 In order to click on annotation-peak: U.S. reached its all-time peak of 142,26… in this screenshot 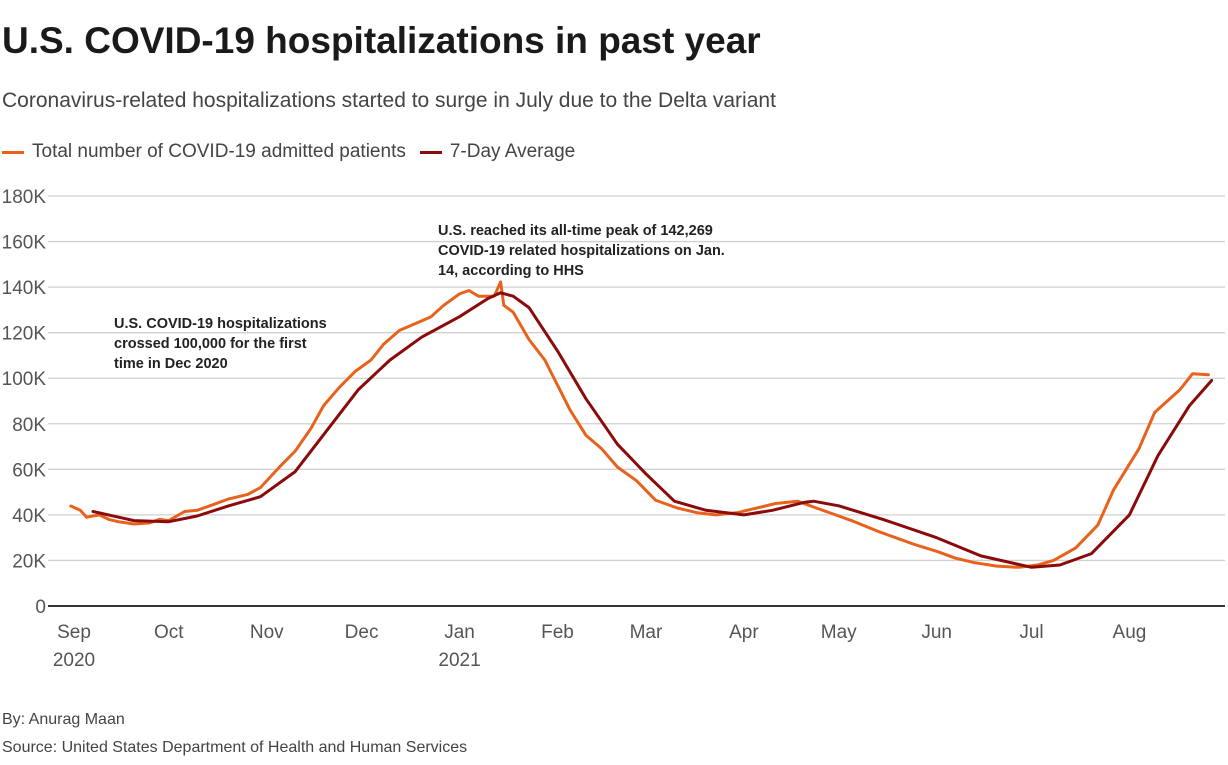, I will do `click(581, 251)`.